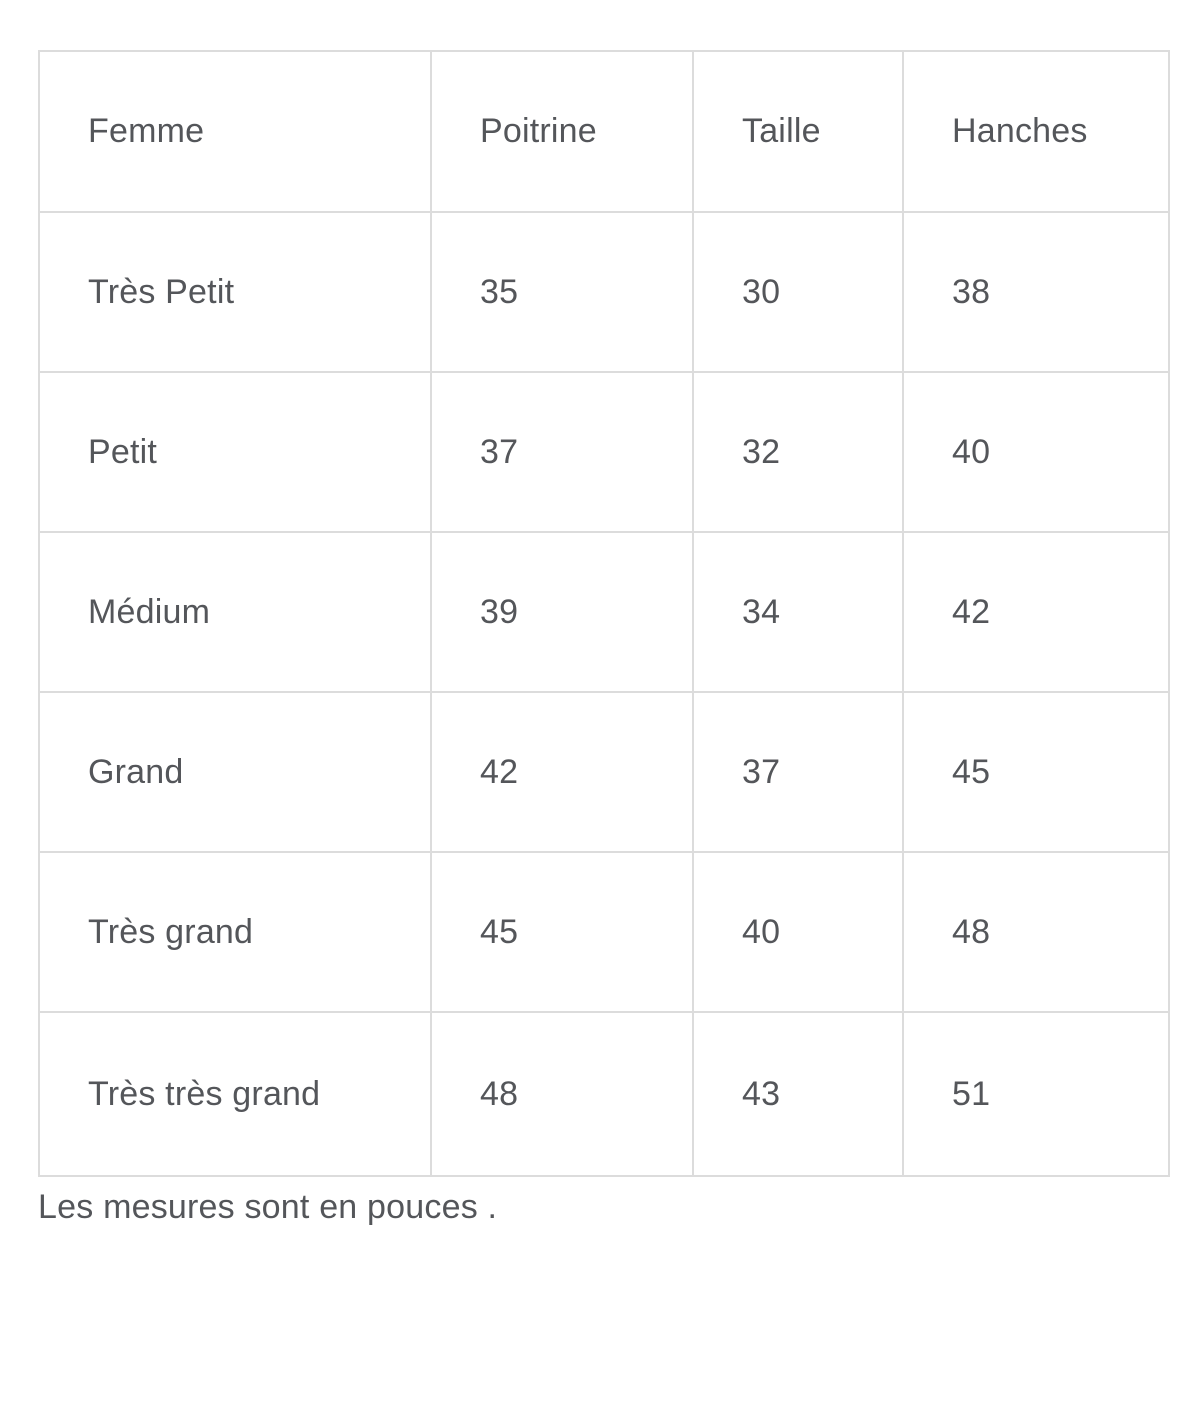 The width and height of the screenshot is (1200, 1420). What do you see at coordinates (562, 932) in the screenshot?
I see `cell-poitrine: 45` at bounding box center [562, 932].